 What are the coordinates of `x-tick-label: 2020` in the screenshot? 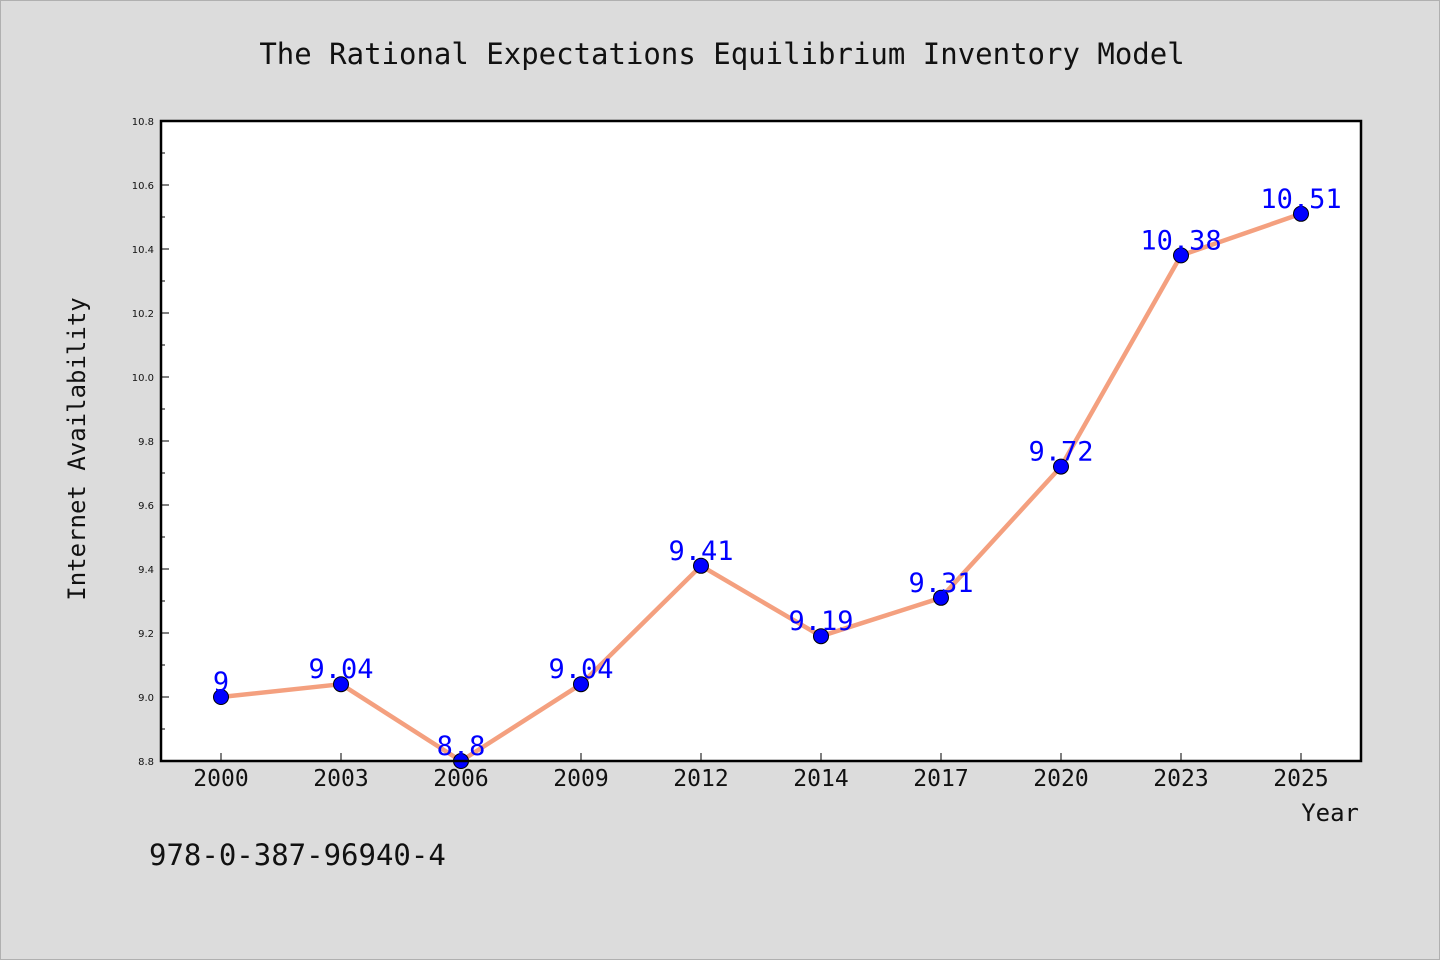 It's located at (1060, 779).